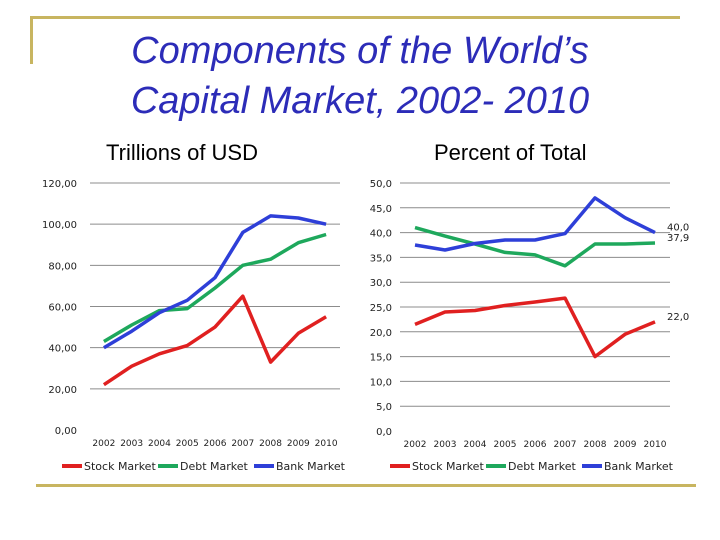 The height and width of the screenshot is (540, 720). I want to click on right-chart-subtitle: Percent of Total, so click(510, 152).